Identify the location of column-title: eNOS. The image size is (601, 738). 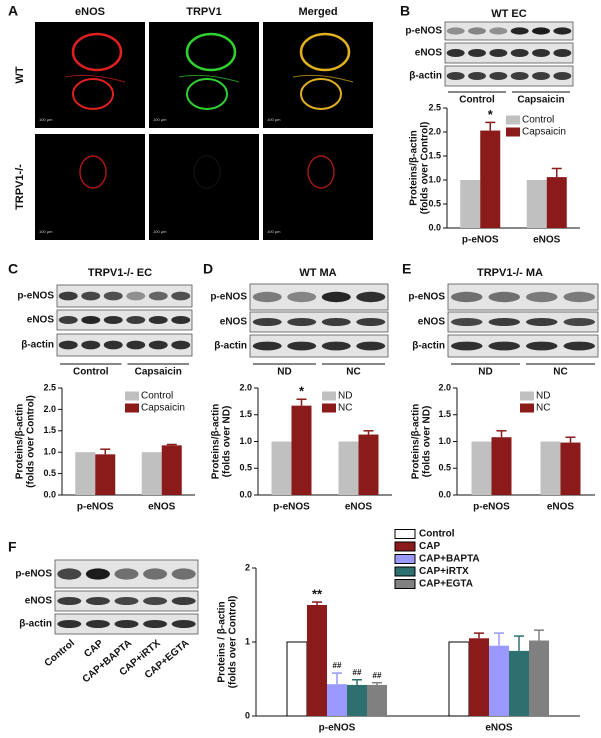
(90, 12).